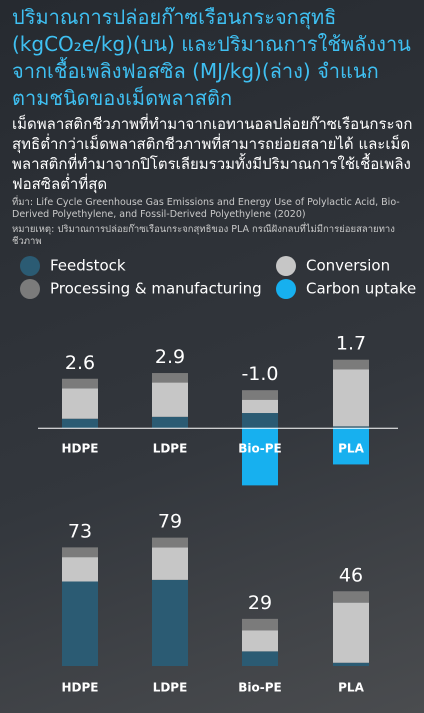 The height and width of the screenshot is (713, 424). I want to click on total-label: 46, so click(351, 575).